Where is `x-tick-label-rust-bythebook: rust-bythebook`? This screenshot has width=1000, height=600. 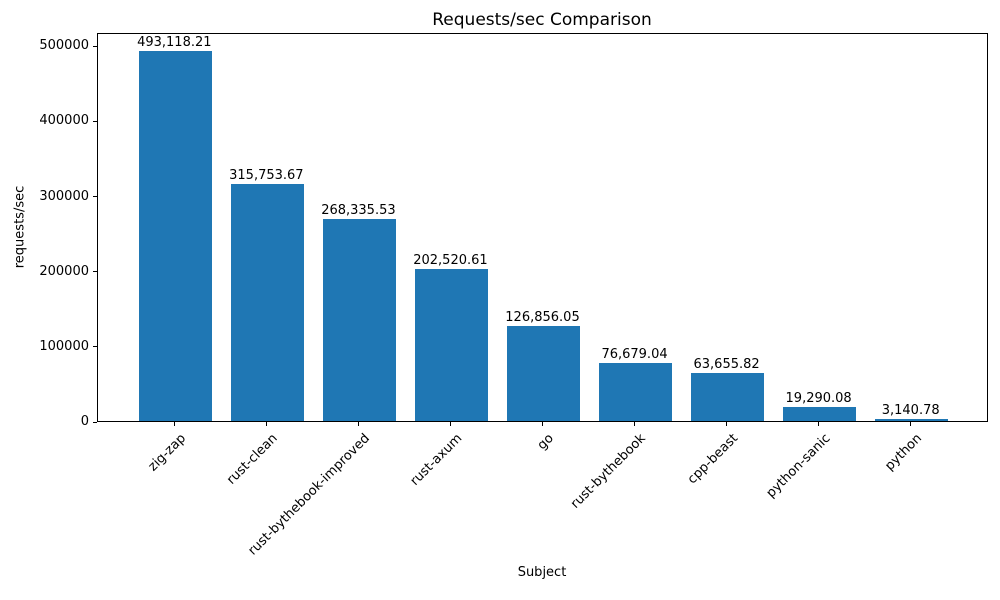
x-tick-label-rust-bythebook: rust-bythebook is located at coordinates (609, 471).